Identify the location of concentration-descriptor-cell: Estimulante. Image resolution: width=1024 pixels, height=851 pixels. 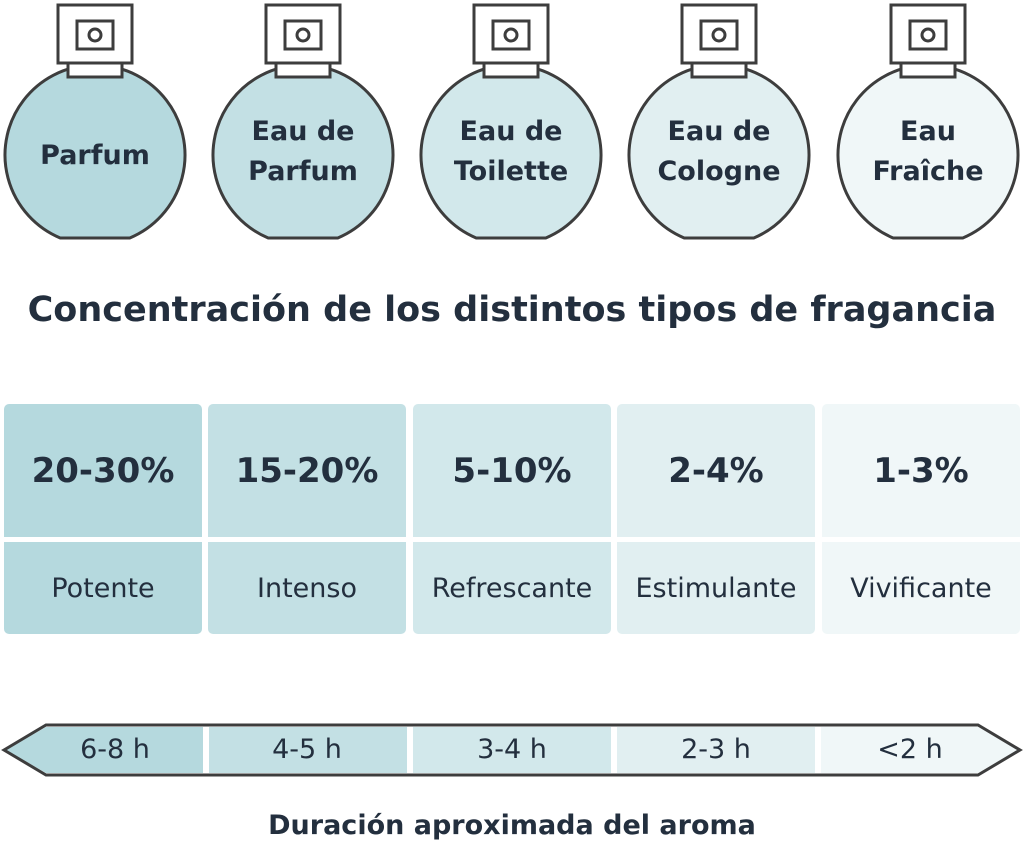
(716, 588).